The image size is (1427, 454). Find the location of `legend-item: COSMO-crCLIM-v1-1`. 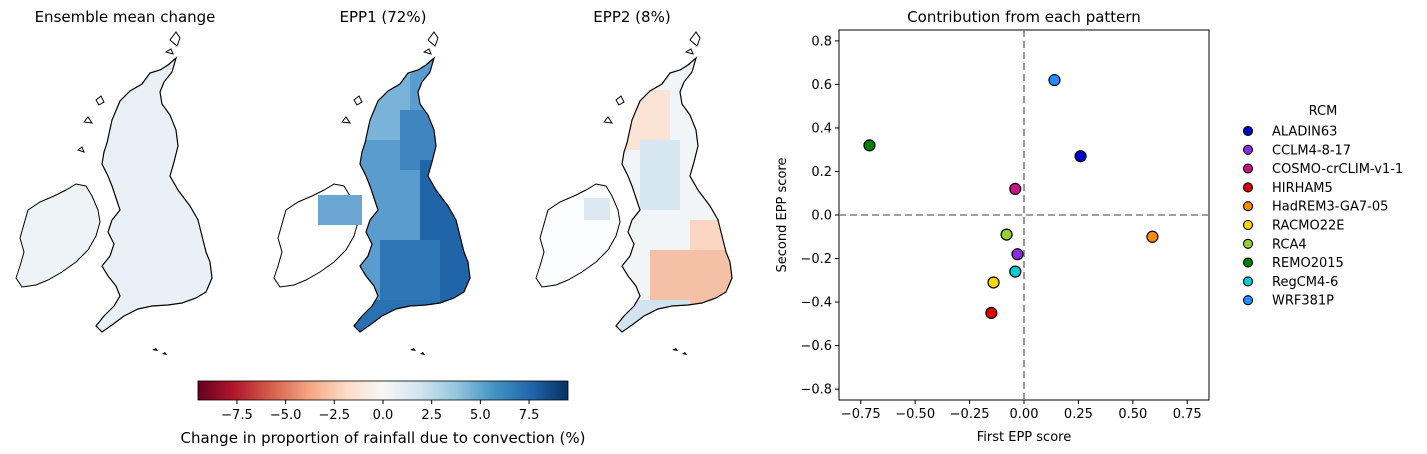

legend-item: COSMO-crCLIM-v1-1 is located at coordinates (1322, 169).